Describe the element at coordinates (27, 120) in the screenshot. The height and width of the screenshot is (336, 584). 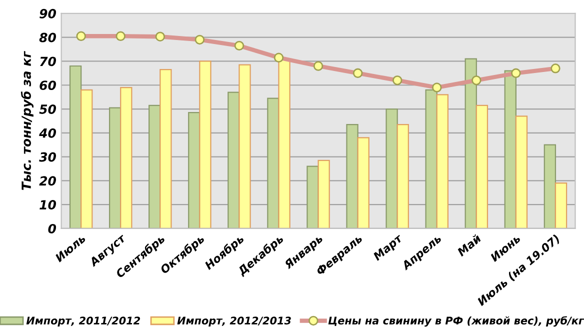
I see `y-axis-title: Тыс. тонн/руб за кг` at that location.